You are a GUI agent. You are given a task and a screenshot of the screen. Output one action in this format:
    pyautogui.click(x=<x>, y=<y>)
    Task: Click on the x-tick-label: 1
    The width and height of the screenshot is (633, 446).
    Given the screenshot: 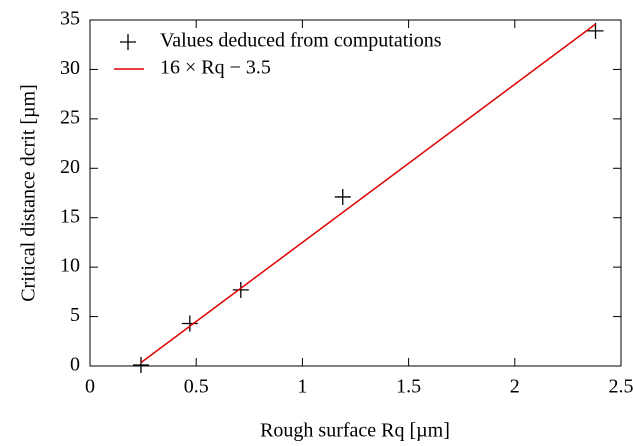 What is the action you would take?
    pyautogui.click(x=302, y=387)
    